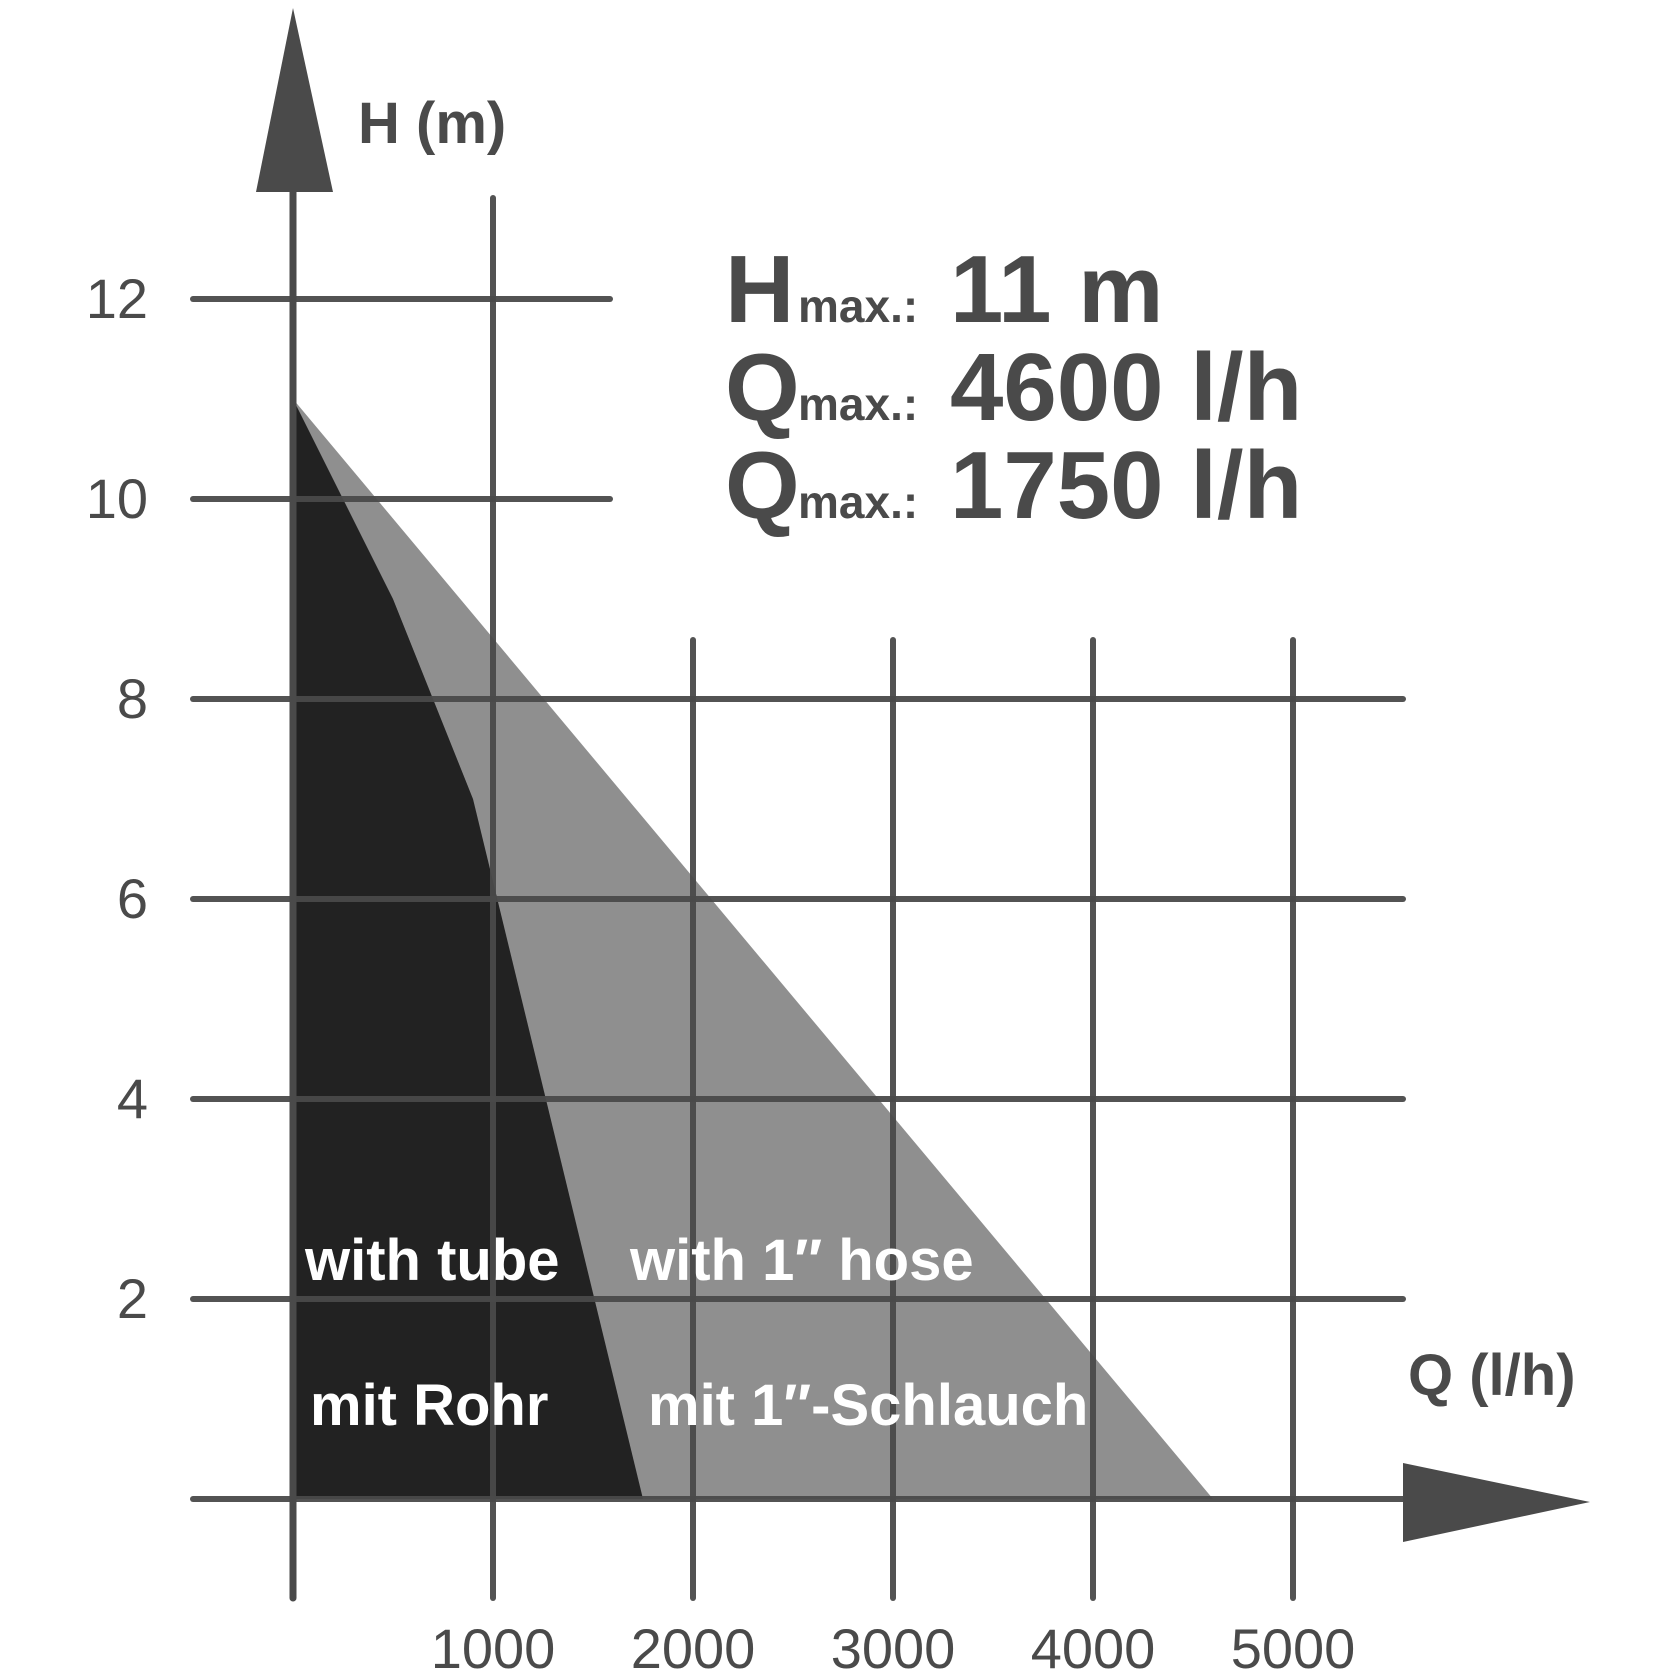  What do you see at coordinates (1496, 1502) in the screenshot?
I see `x-axis-arrow-icon` at bounding box center [1496, 1502].